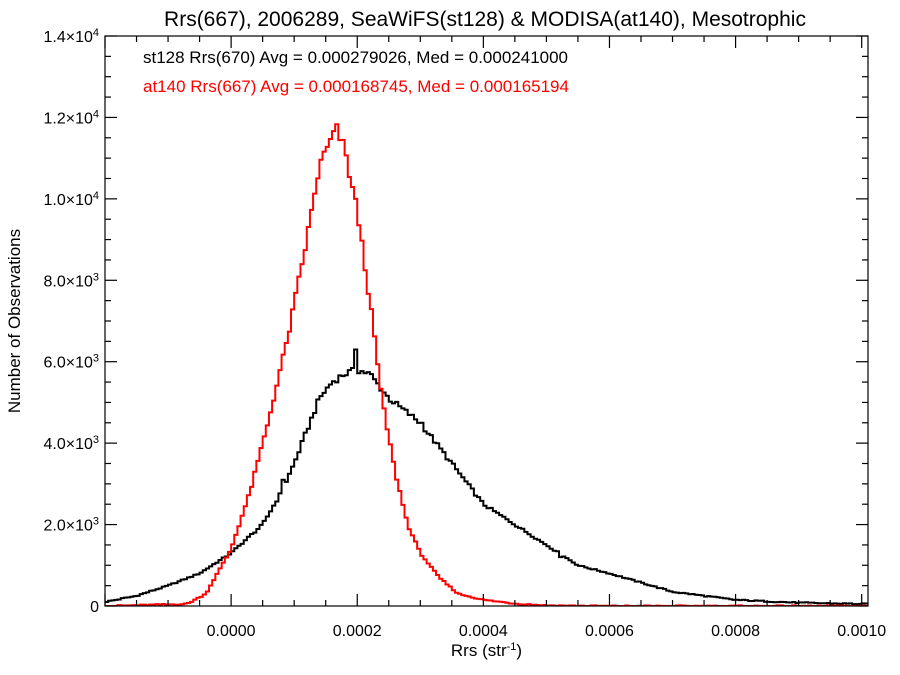  I want to click on x-axis-label: Rrs (str-1), so click(486, 650).